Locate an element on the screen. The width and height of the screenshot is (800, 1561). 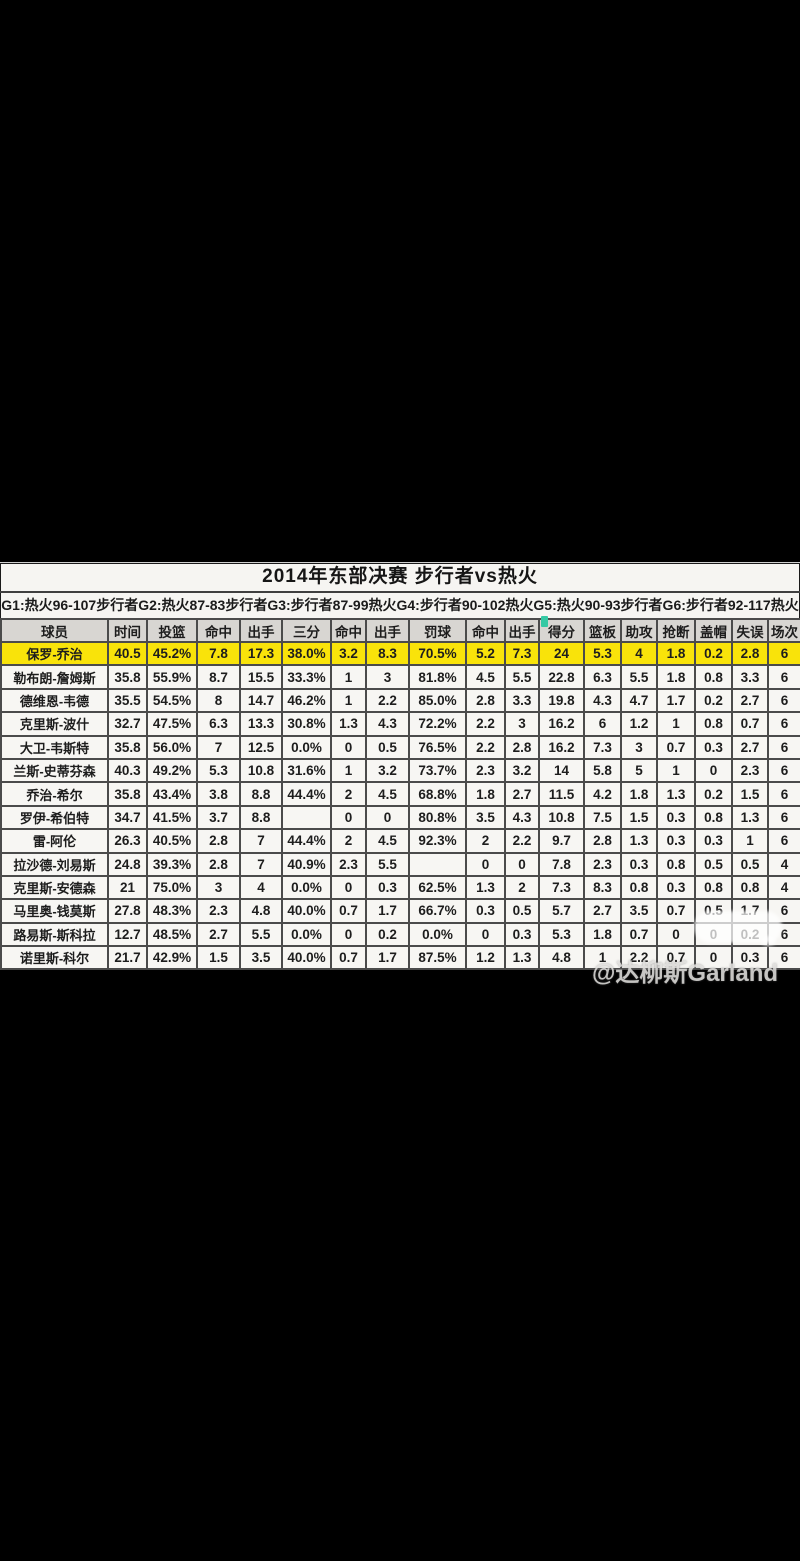
stat-cell: 2.2 is located at coordinates (485, 724).